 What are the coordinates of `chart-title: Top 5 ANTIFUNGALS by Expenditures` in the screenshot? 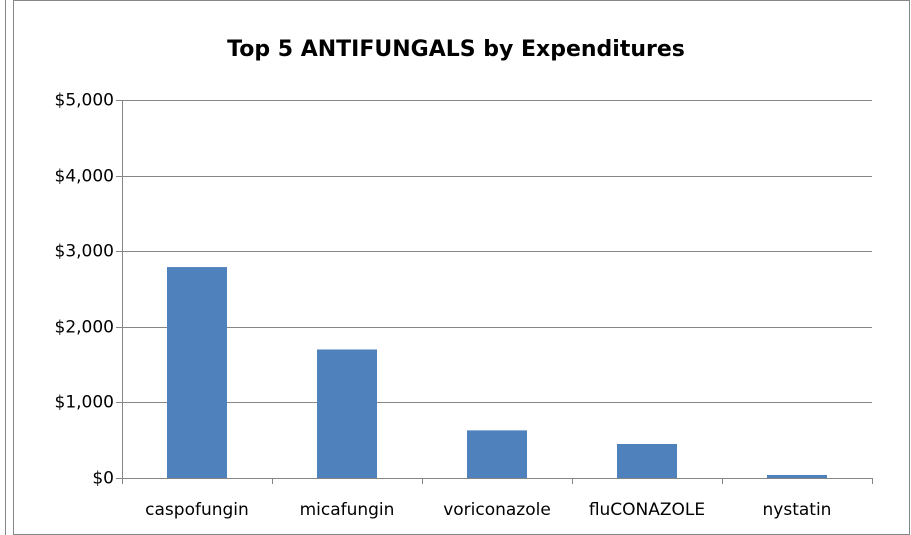 It's located at (456, 49).